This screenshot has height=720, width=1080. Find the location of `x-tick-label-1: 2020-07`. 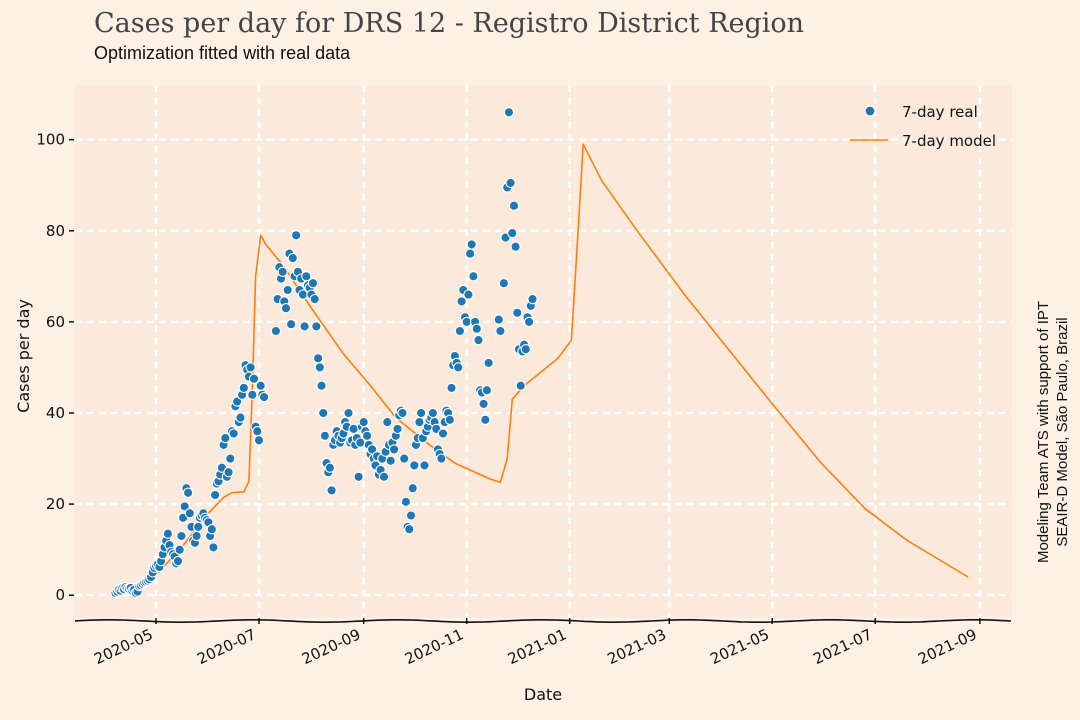

x-tick-label-1: 2020-07 is located at coordinates (226, 646).